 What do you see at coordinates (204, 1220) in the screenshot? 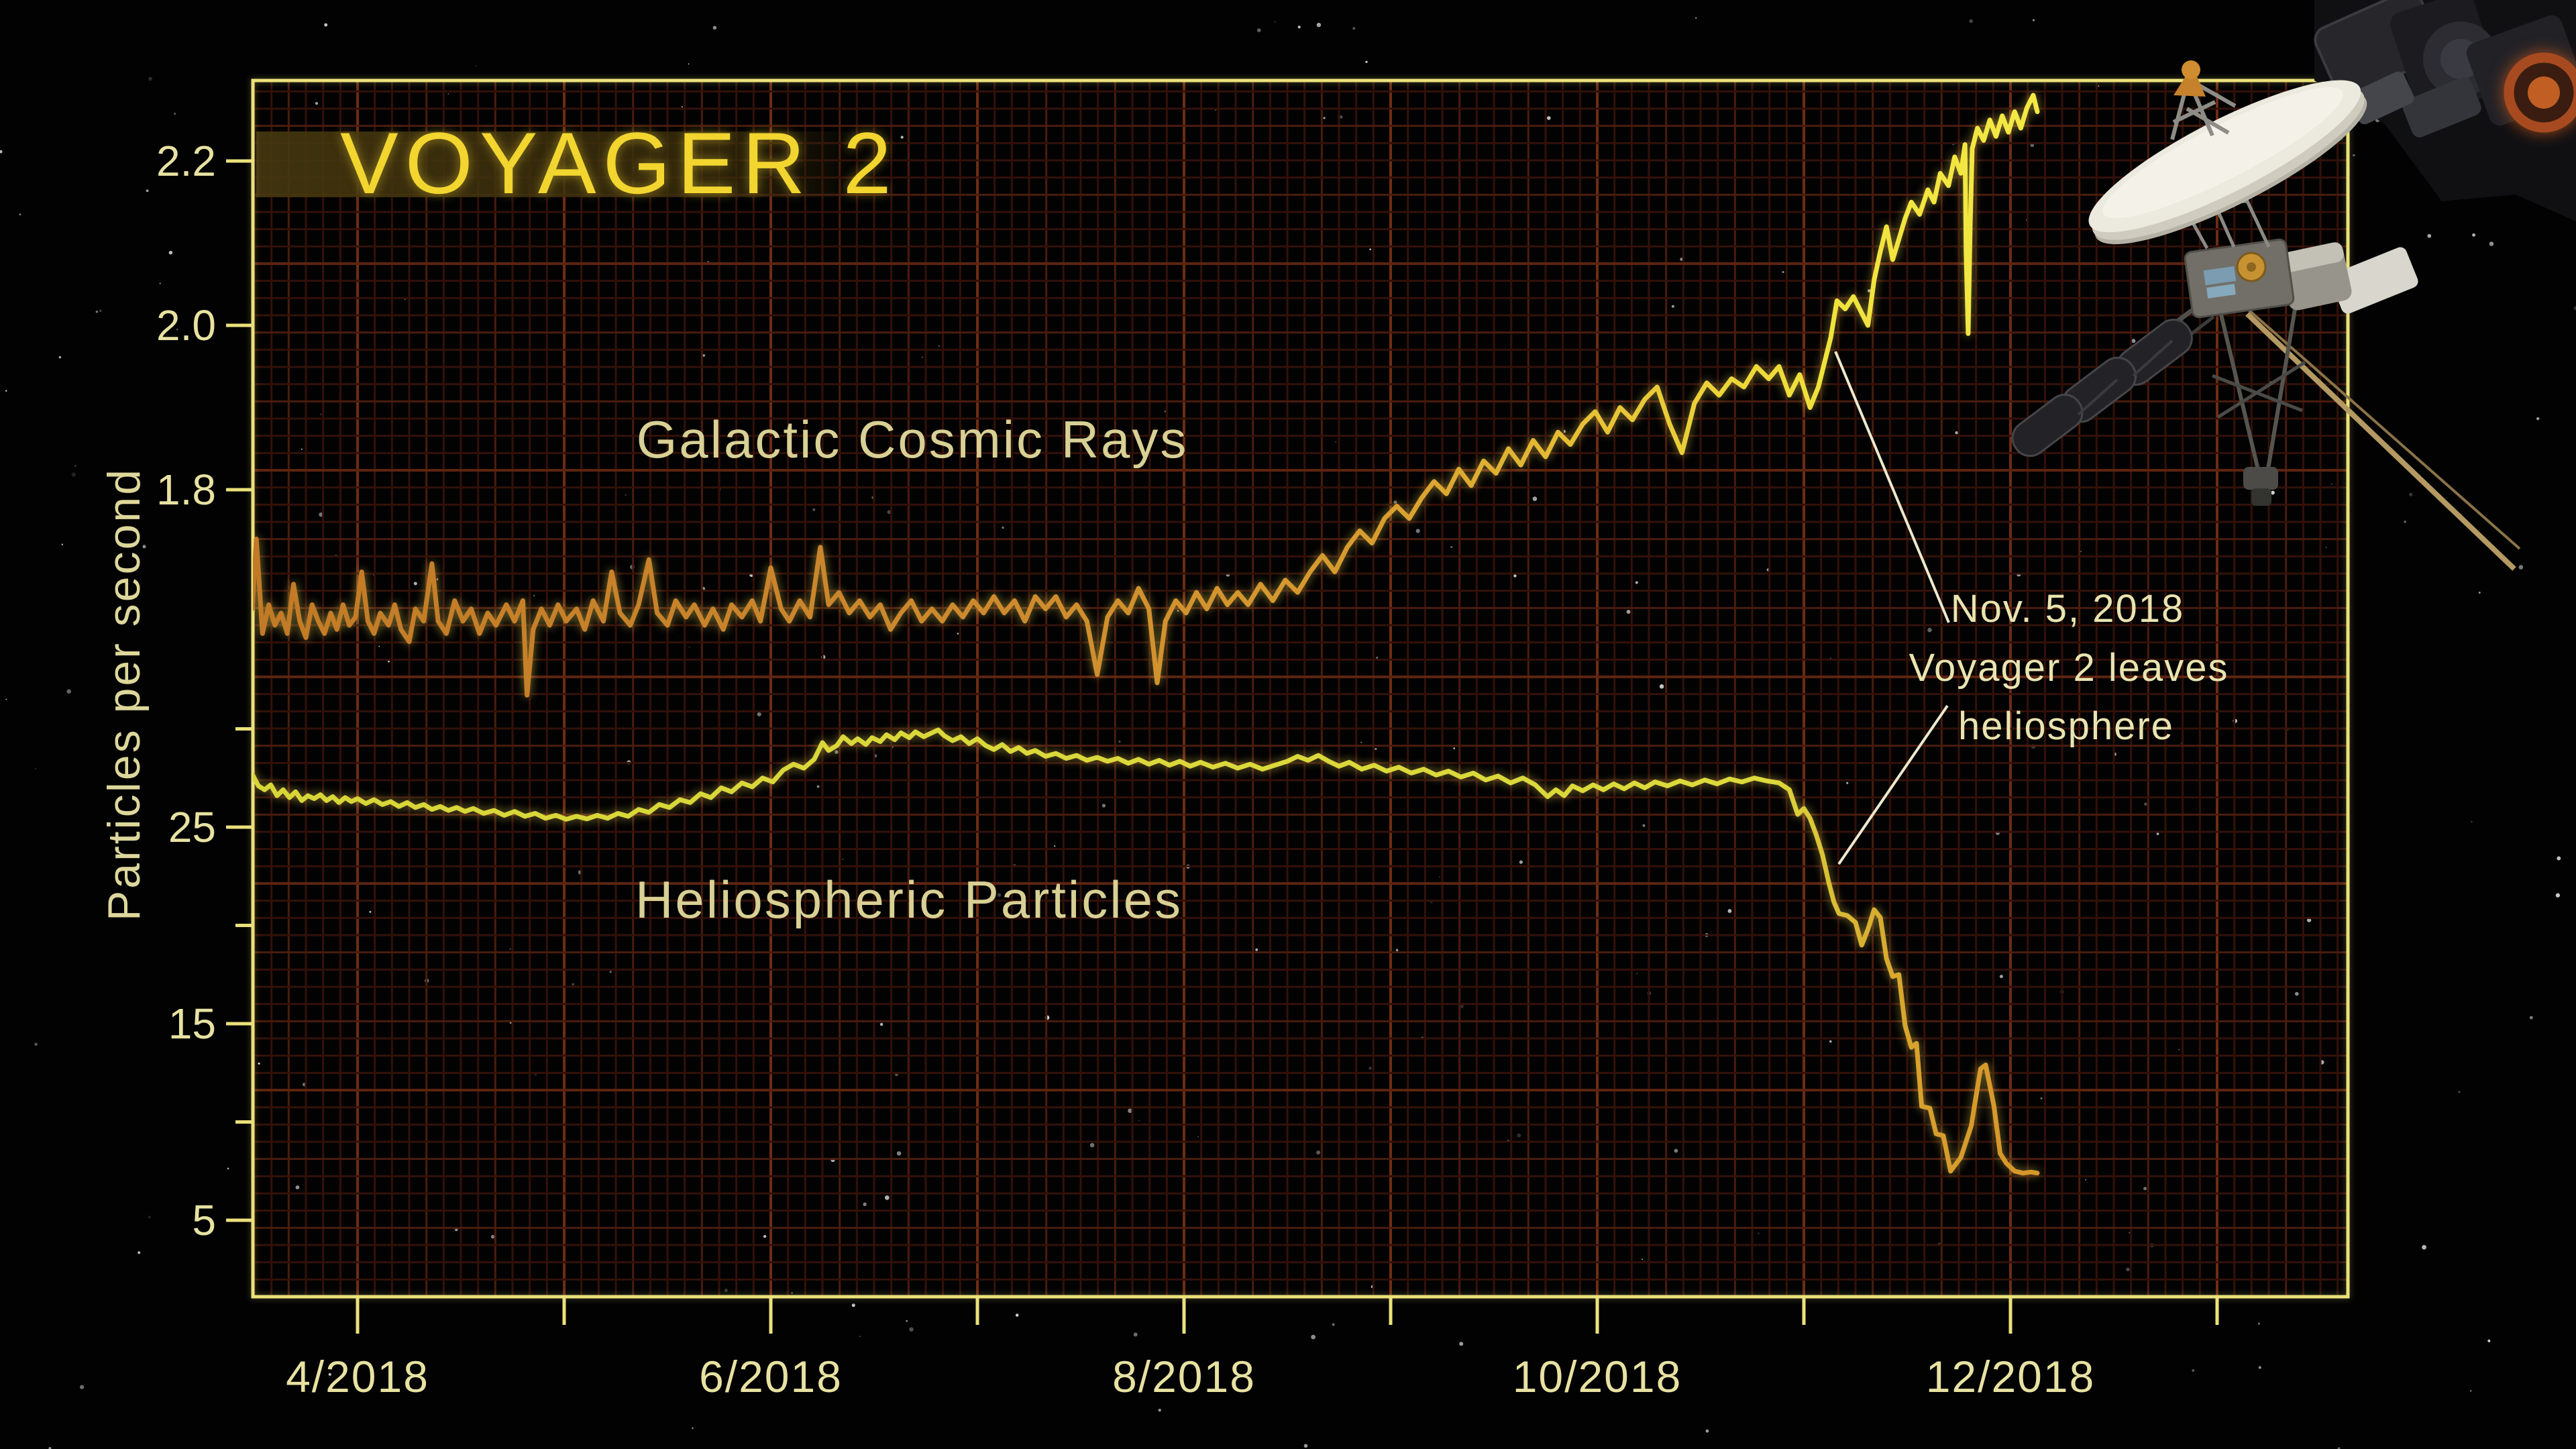
I see `y-axis-tick-label: 5` at bounding box center [204, 1220].